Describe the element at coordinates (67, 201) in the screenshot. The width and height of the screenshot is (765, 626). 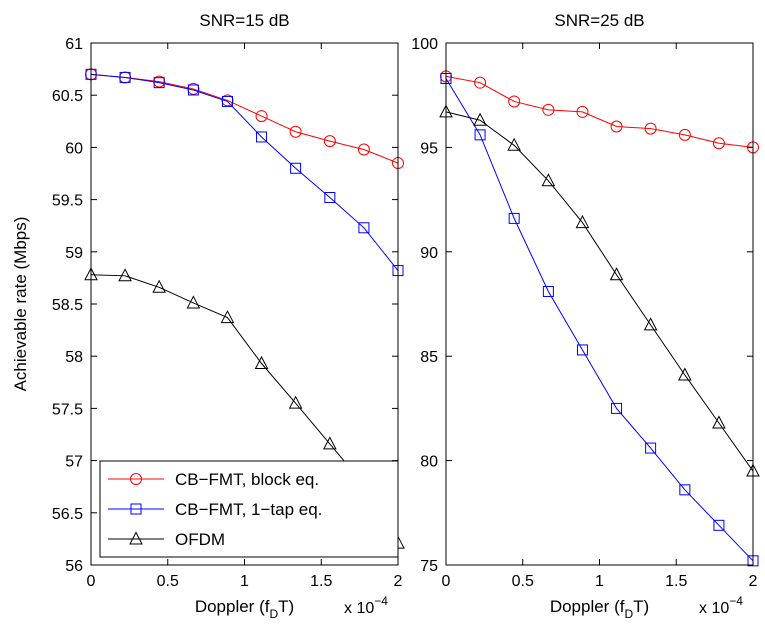
I see `y-tick-label: 59.5` at that location.